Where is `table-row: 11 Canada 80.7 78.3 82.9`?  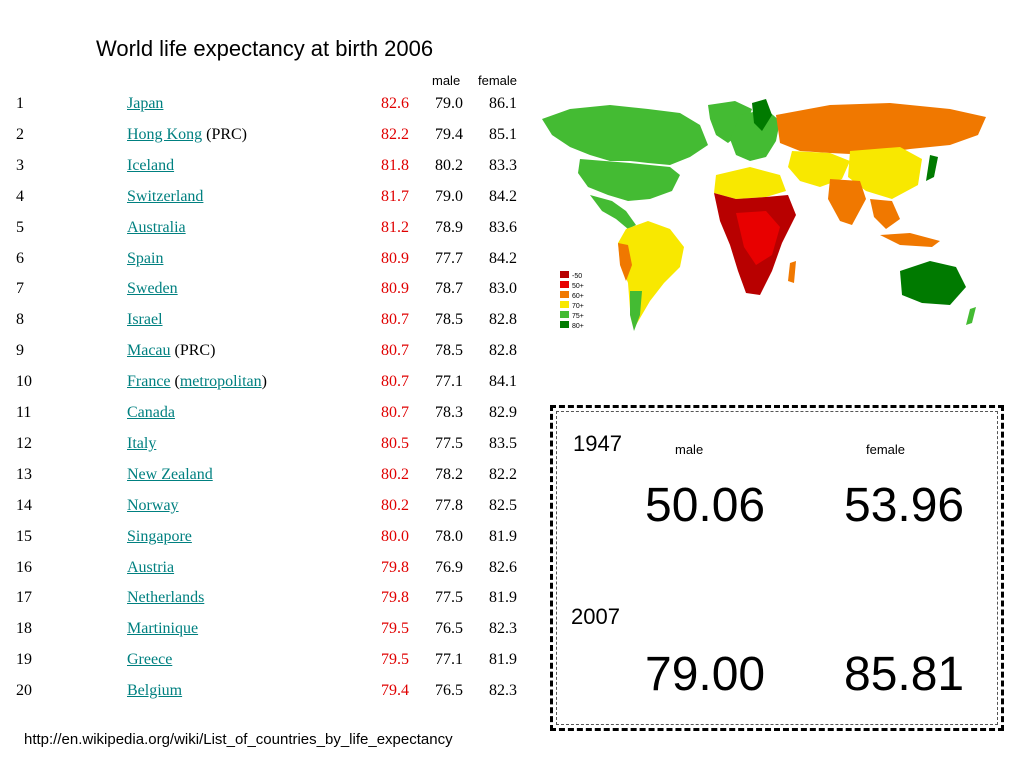
table-row: 11 Canada 80.7 78.3 82.9 is located at coordinates (265, 415).